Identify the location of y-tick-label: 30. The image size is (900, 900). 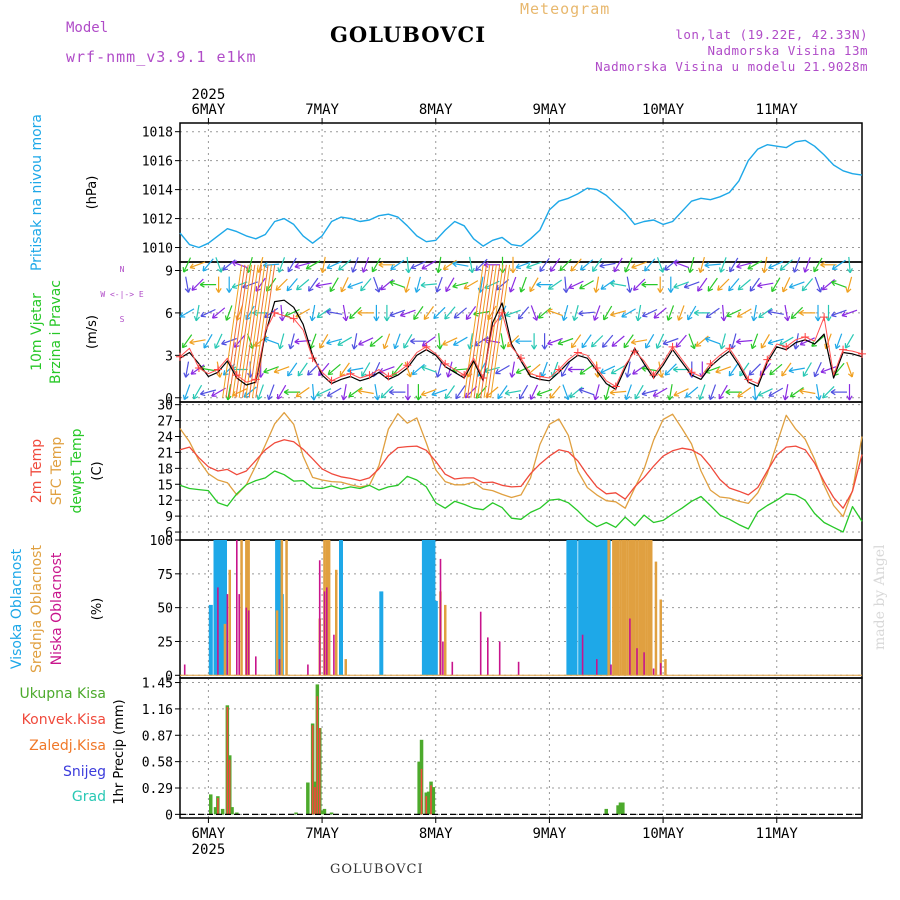
(165, 406).